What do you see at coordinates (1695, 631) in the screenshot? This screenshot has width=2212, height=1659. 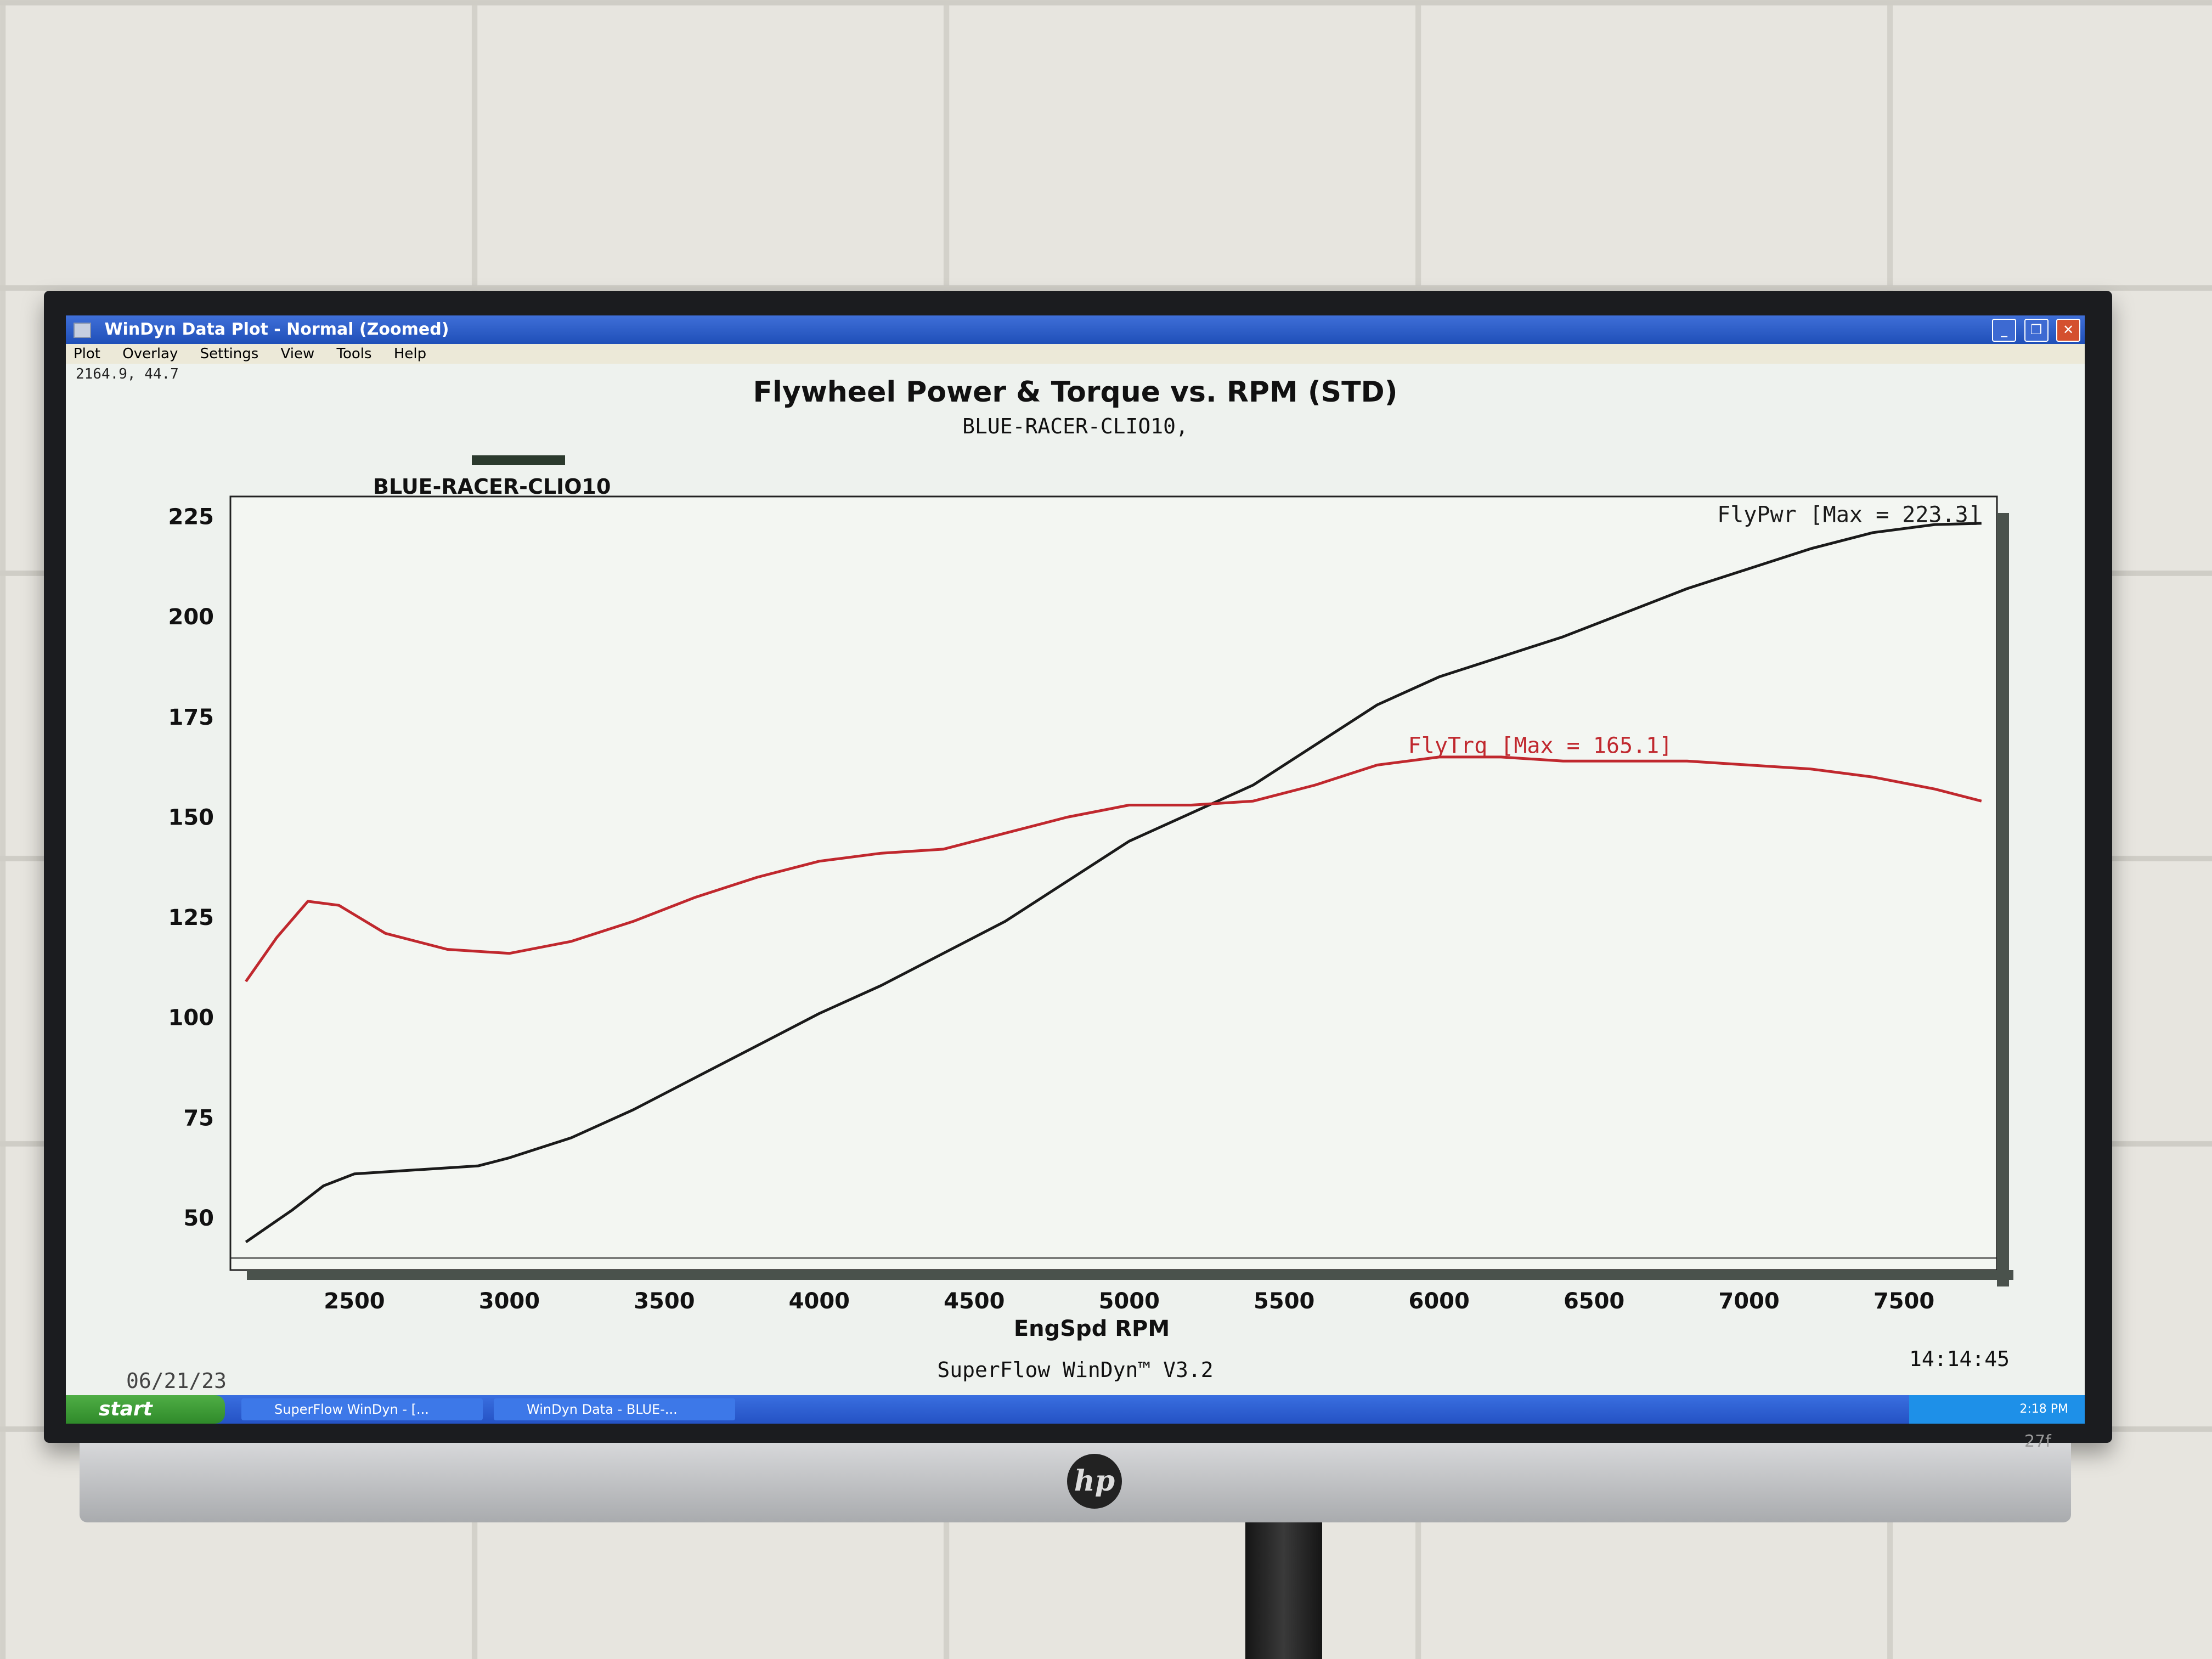 I see `series-labels: FlyPwr [Max = 223.3] FlyTrq [Max = 165.1]` at bounding box center [1695, 631].